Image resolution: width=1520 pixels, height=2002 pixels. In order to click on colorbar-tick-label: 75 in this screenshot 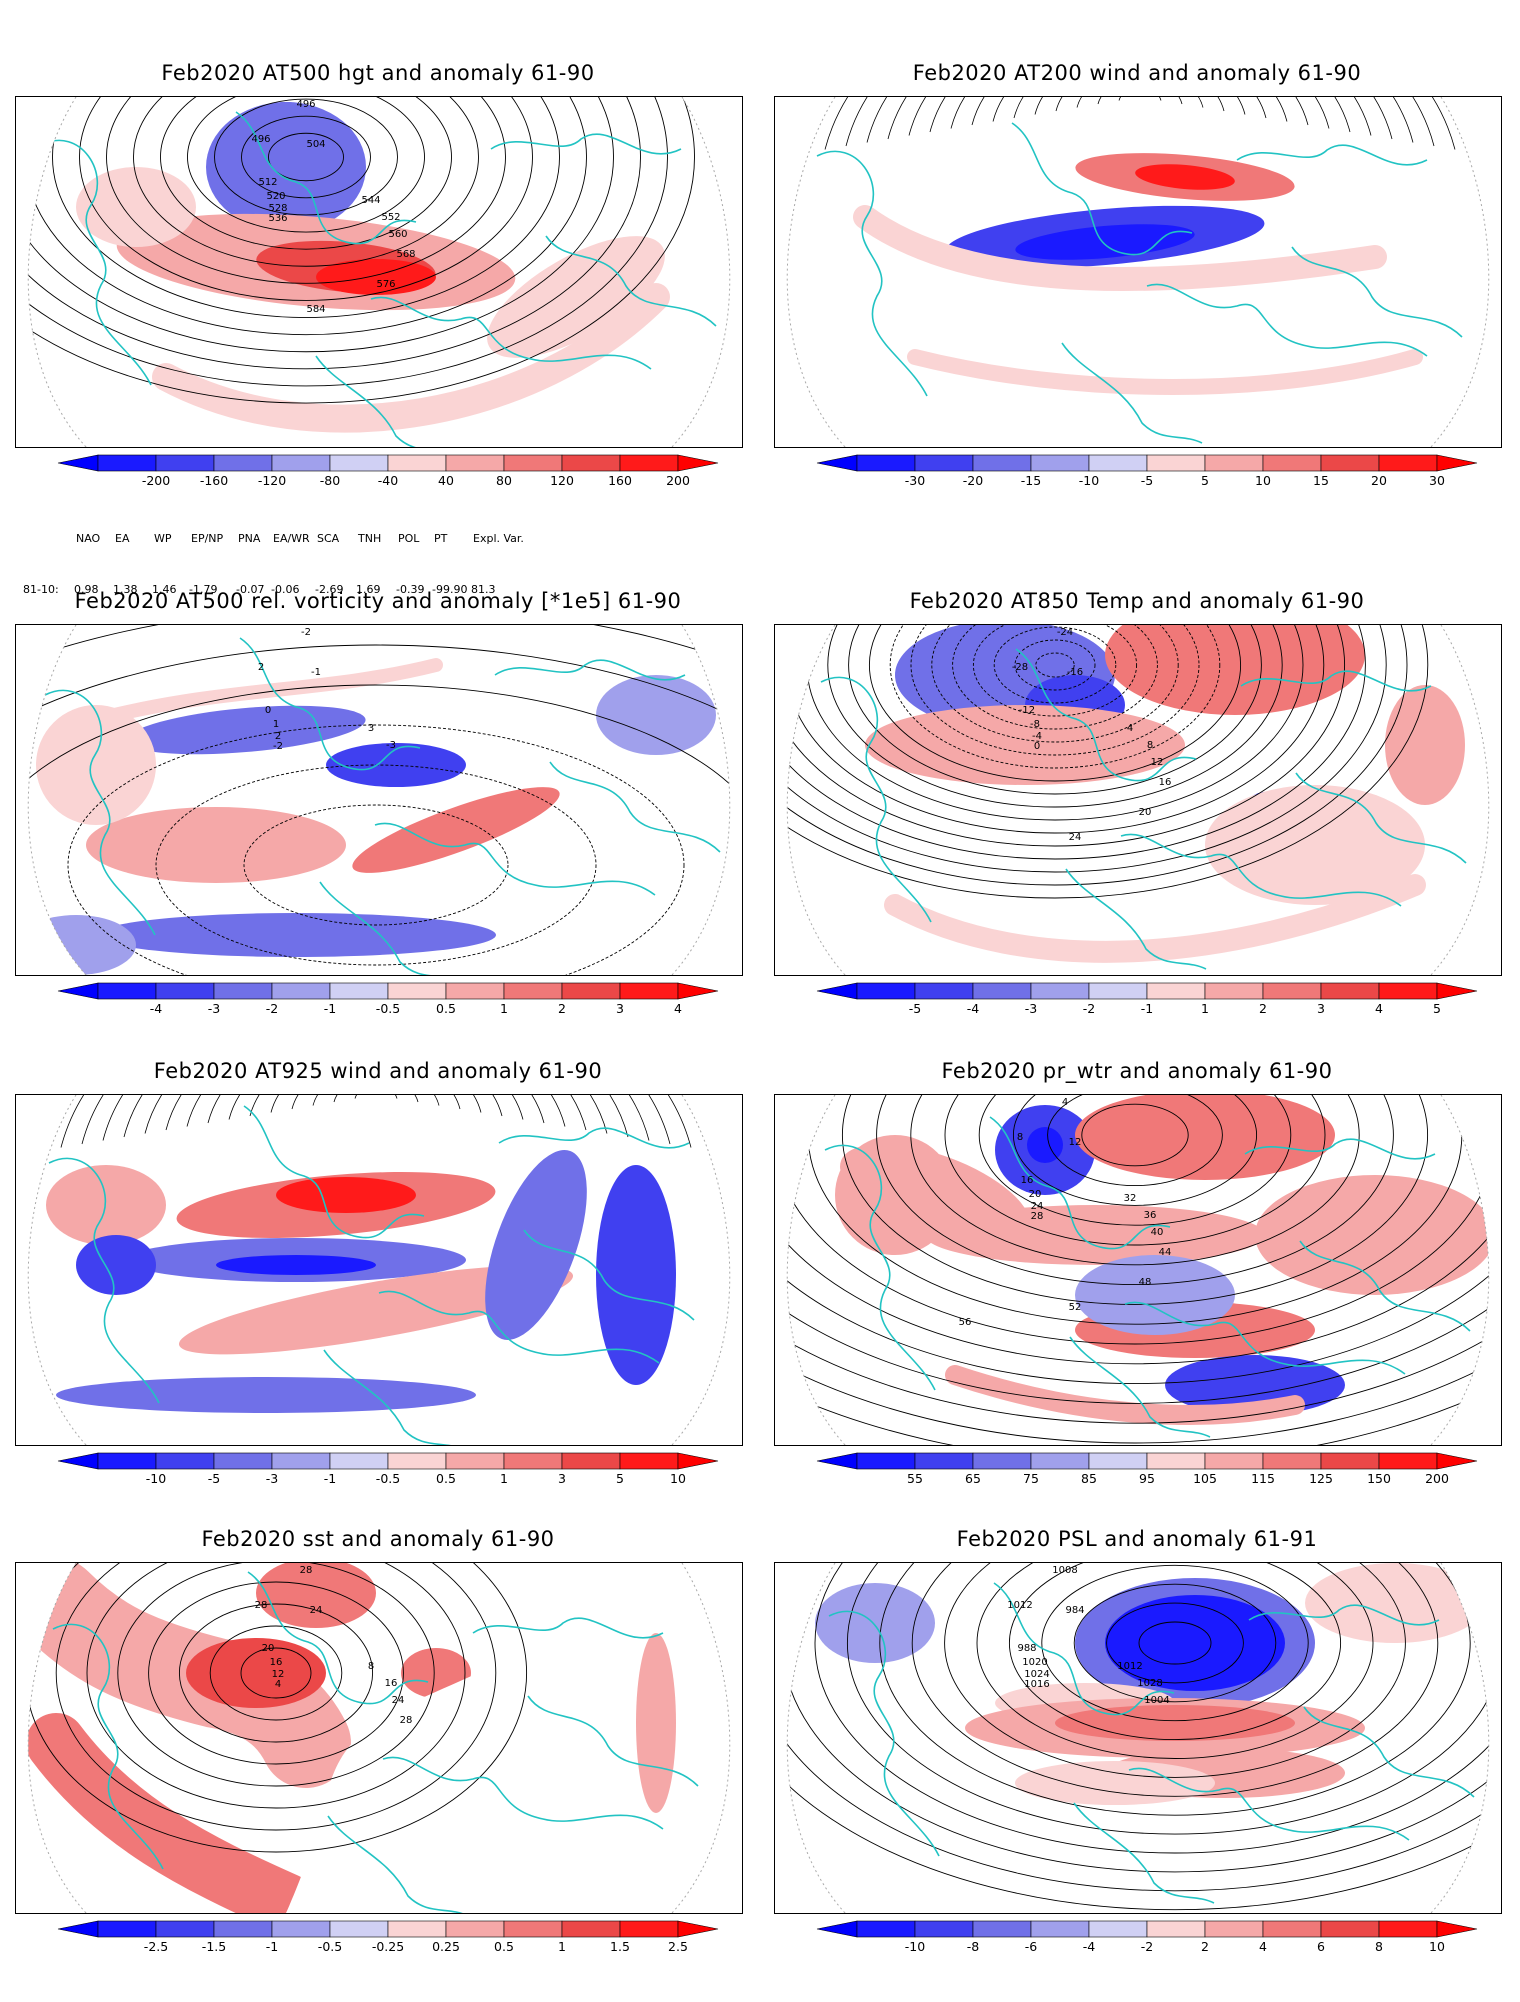, I will do `click(1031, 1478)`.